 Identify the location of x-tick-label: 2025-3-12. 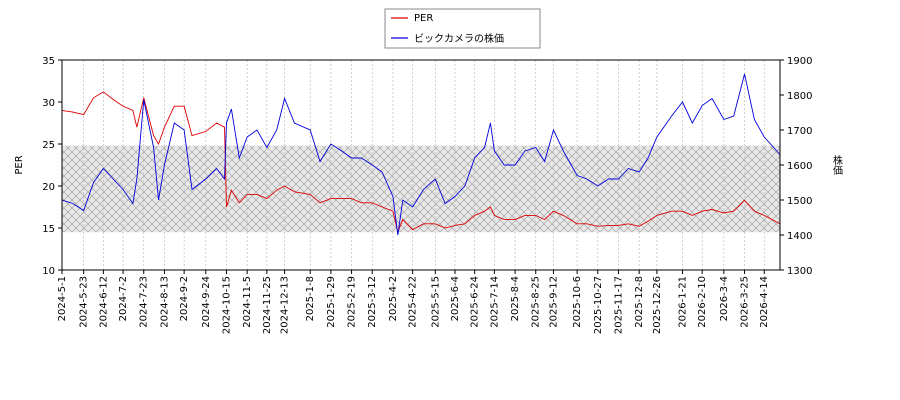
(372, 302).